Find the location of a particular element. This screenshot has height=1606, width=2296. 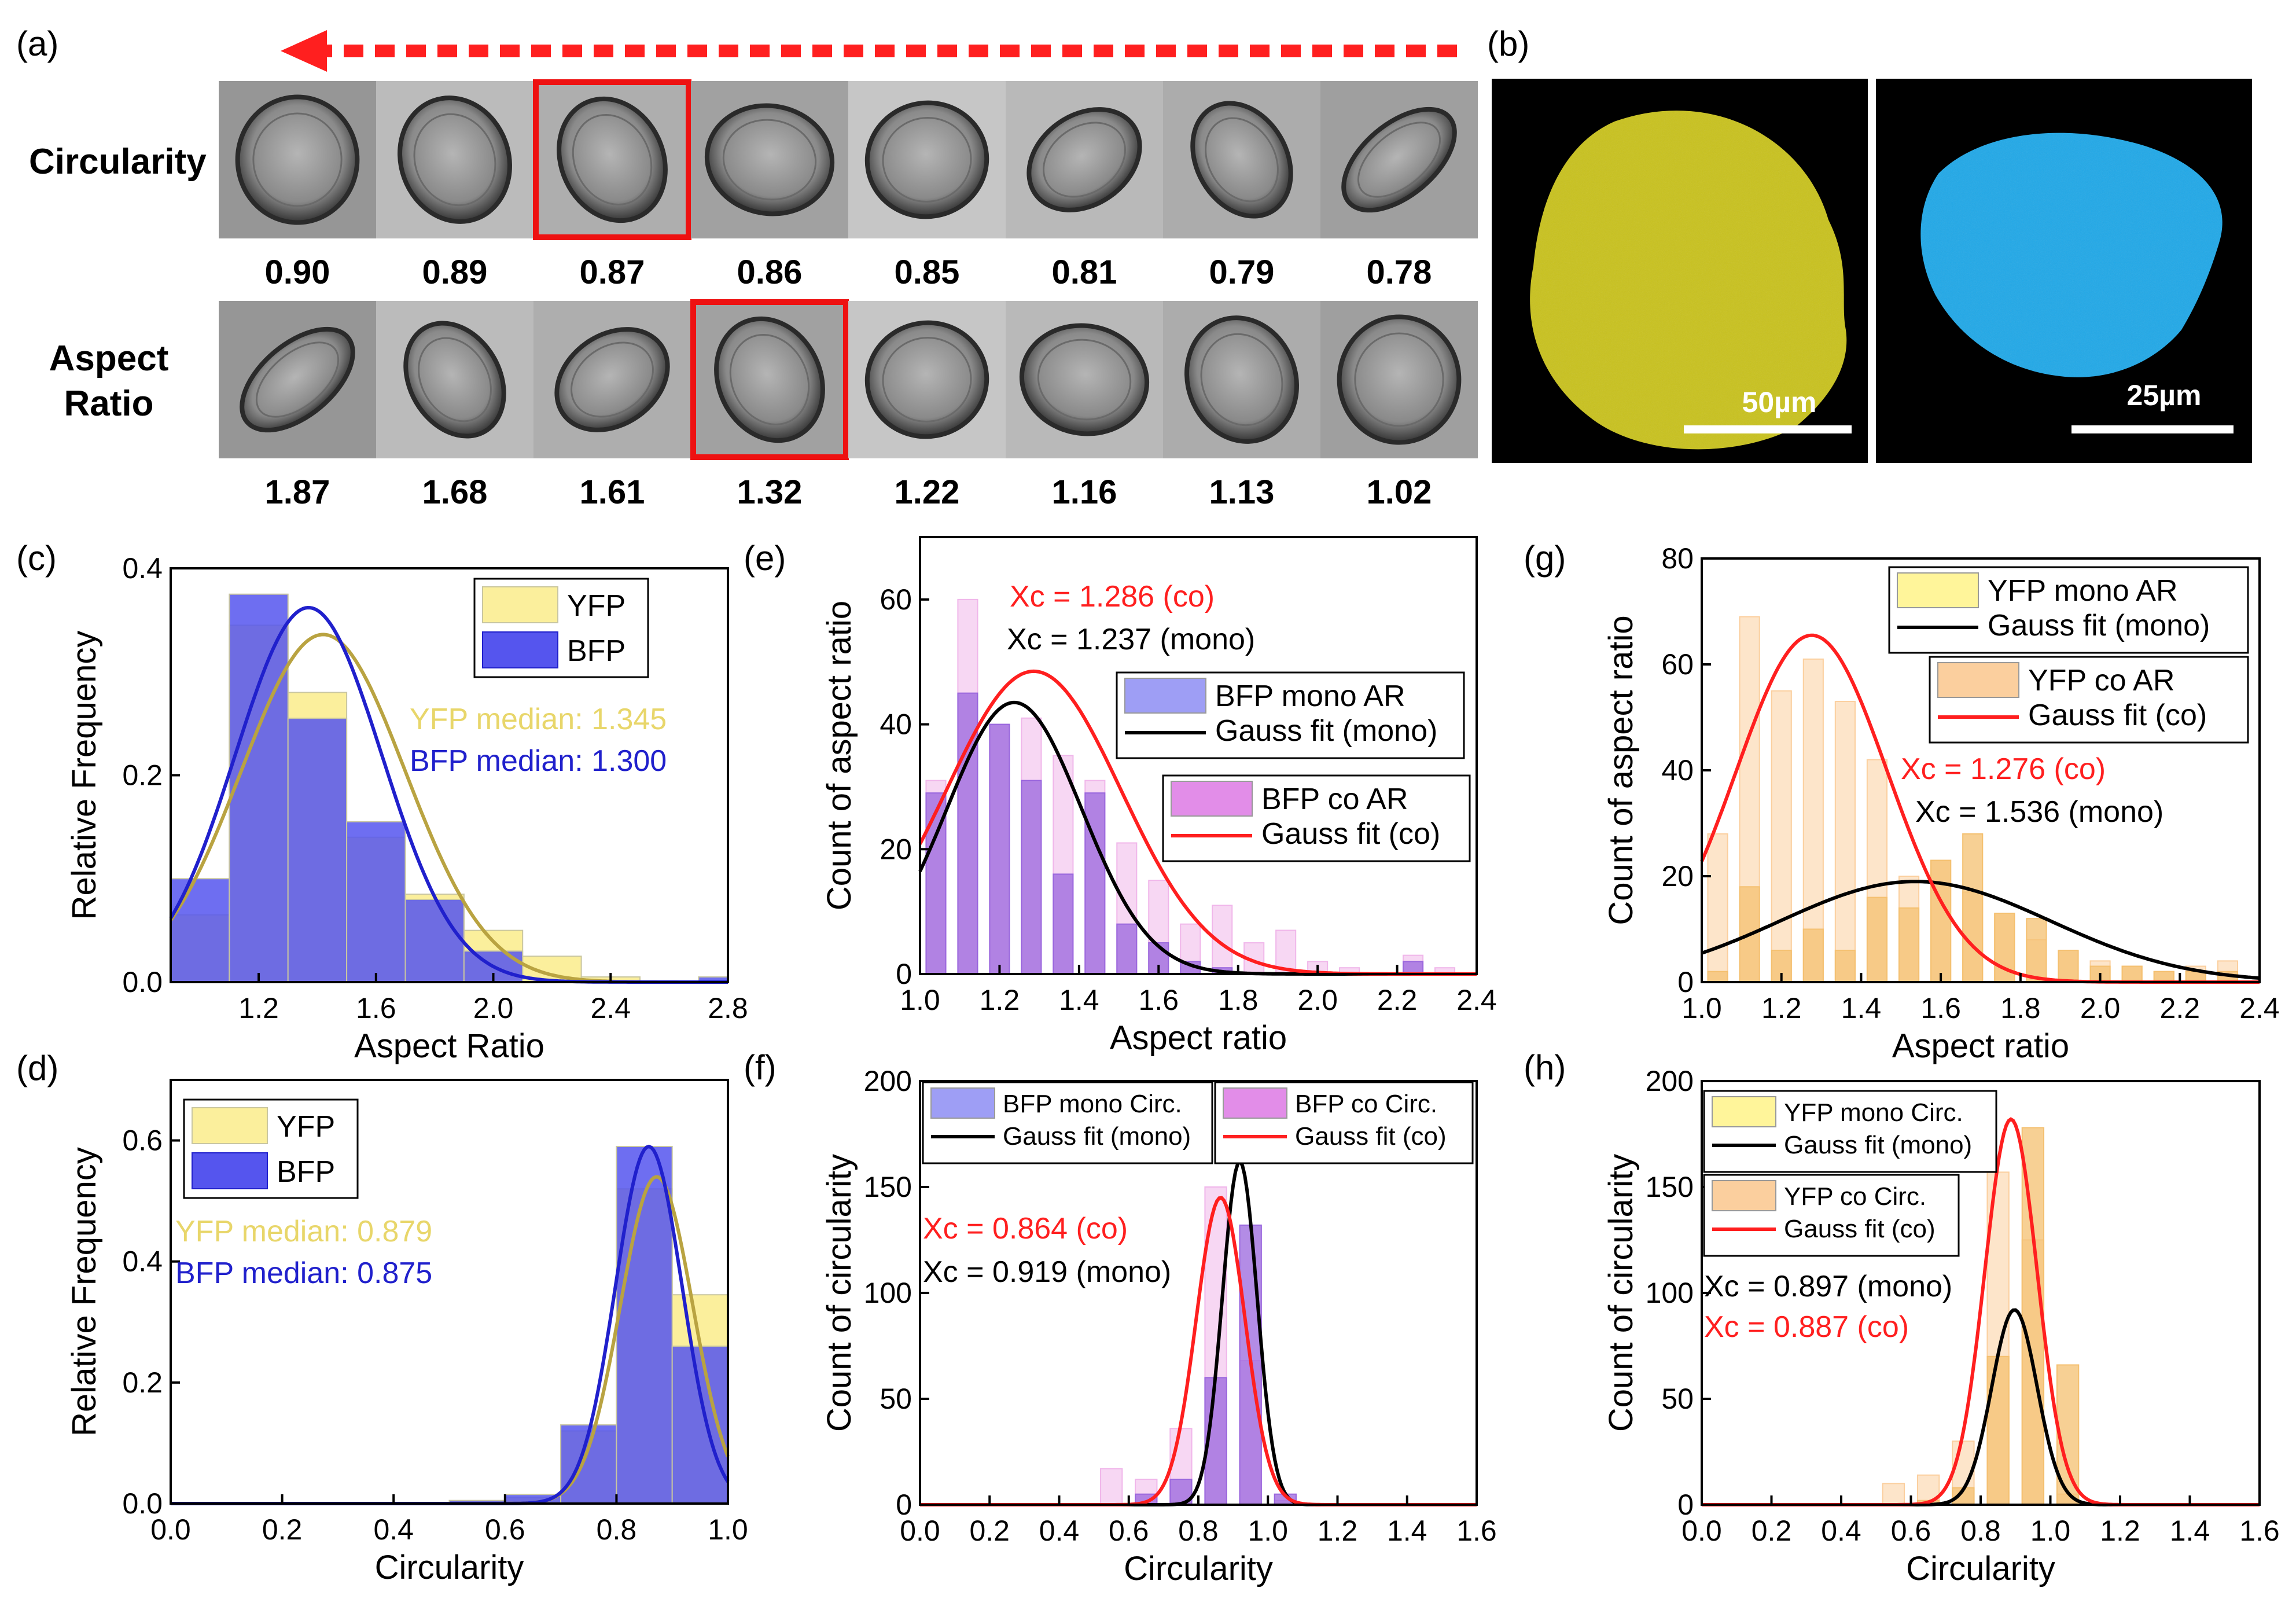

value-label: 1.02 is located at coordinates (1399, 492).